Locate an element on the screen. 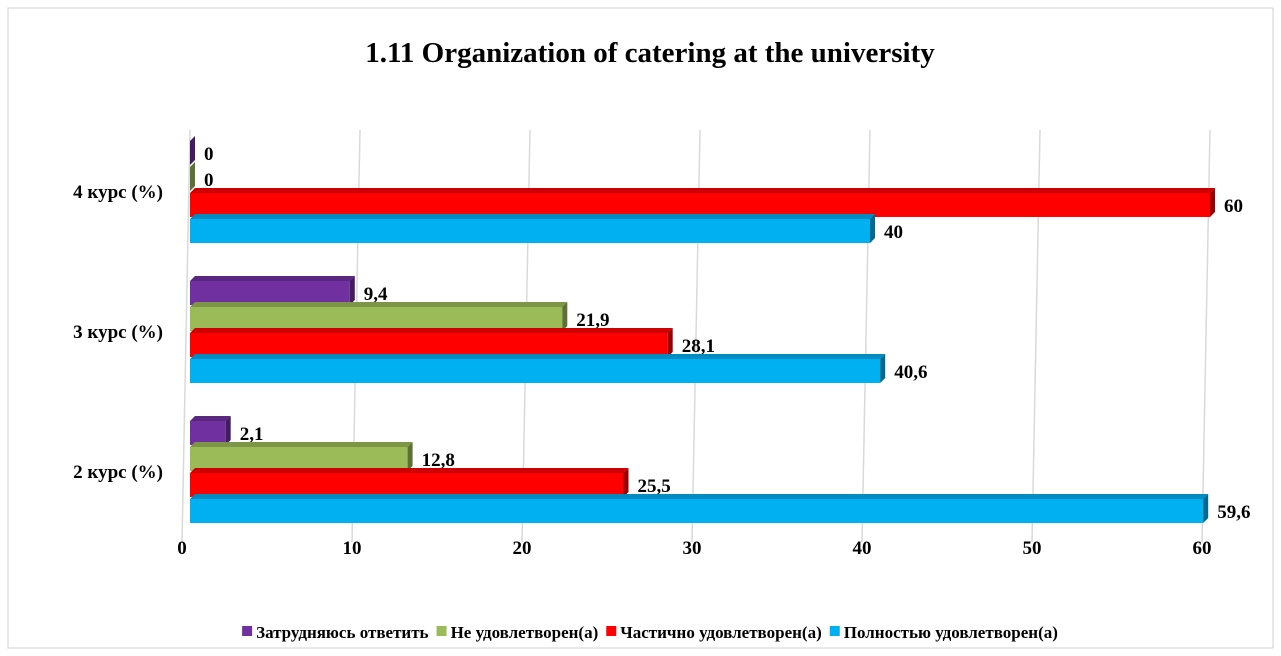 This screenshot has width=1281, height=656. x-tick-label: 60 is located at coordinates (1202, 548).